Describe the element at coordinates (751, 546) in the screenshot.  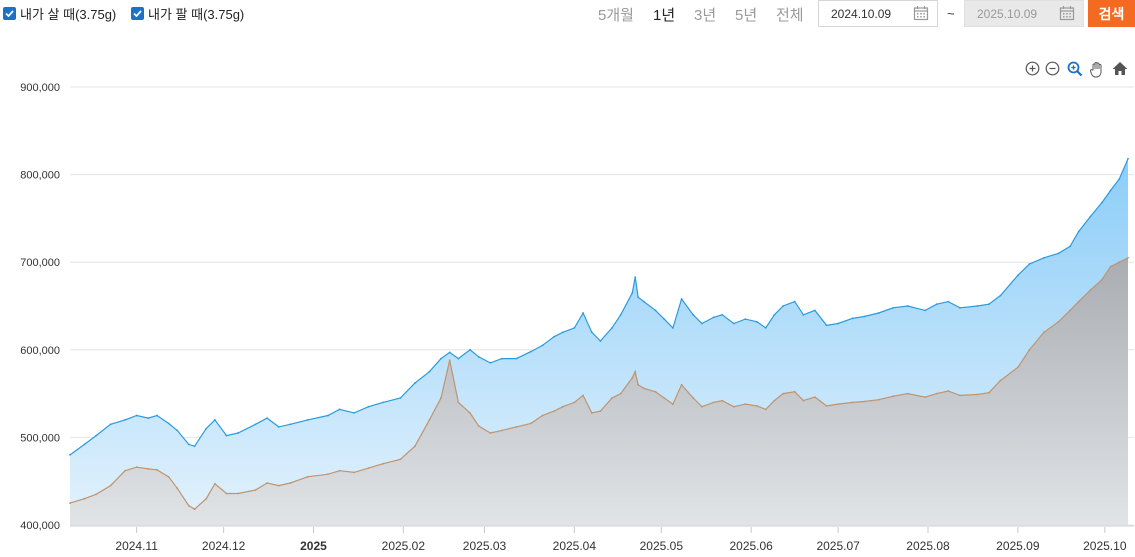
I see `x-tick-label: 2025.06` at that location.